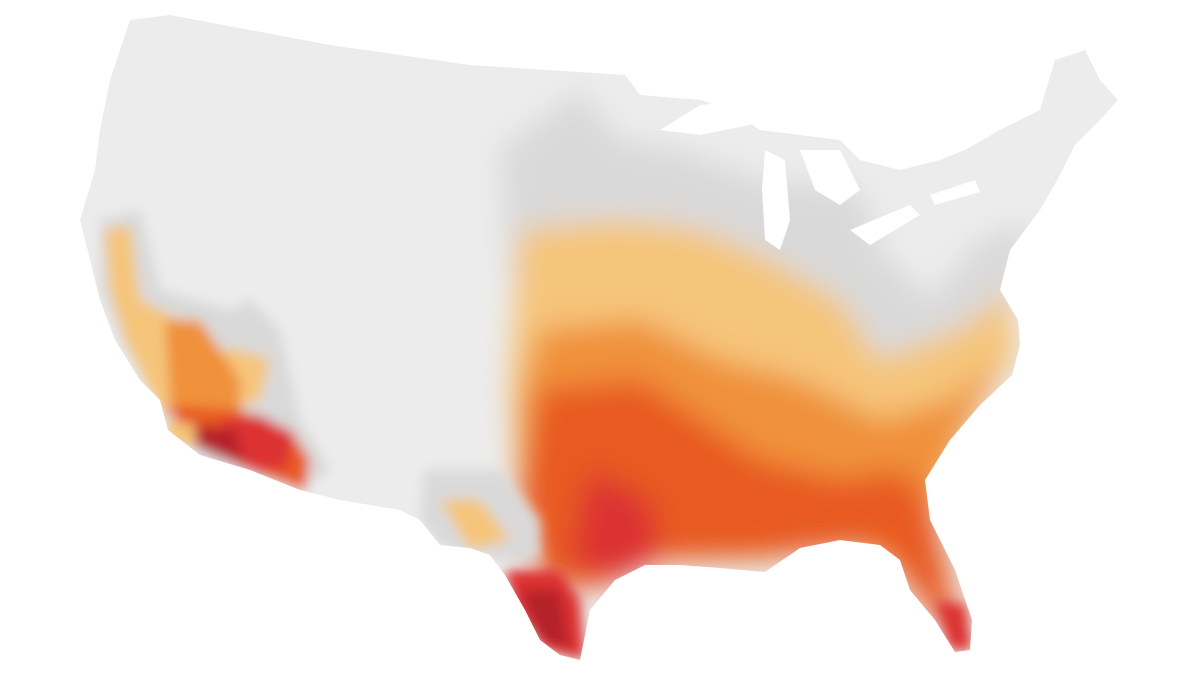 The width and height of the screenshot is (1200, 676). What do you see at coordinates (220, 445) in the screenshot?
I see `region-desert-extreme` at bounding box center [220, 445].